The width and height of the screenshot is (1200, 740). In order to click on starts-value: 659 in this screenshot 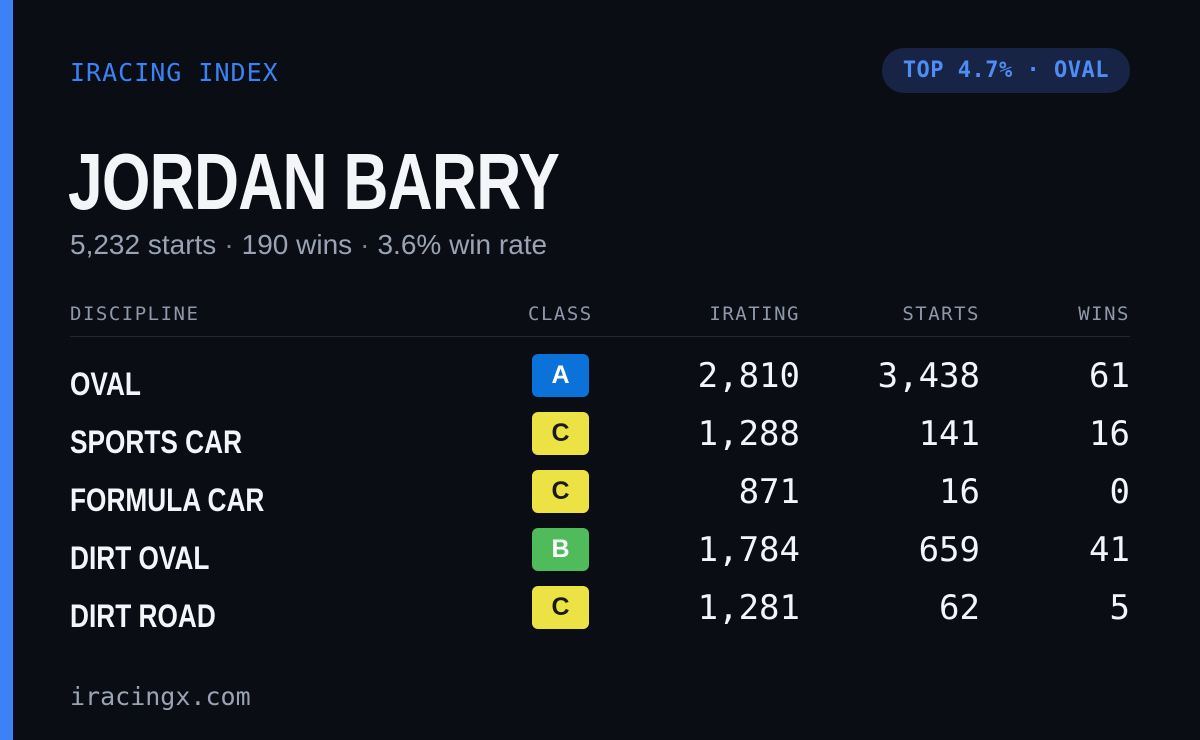, I will do `click(949, 550)`.